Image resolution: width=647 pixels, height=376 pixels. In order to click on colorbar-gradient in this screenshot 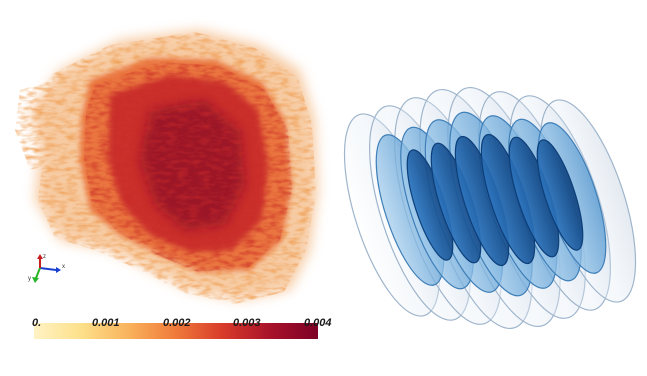, I will do `click(176, 331)`.